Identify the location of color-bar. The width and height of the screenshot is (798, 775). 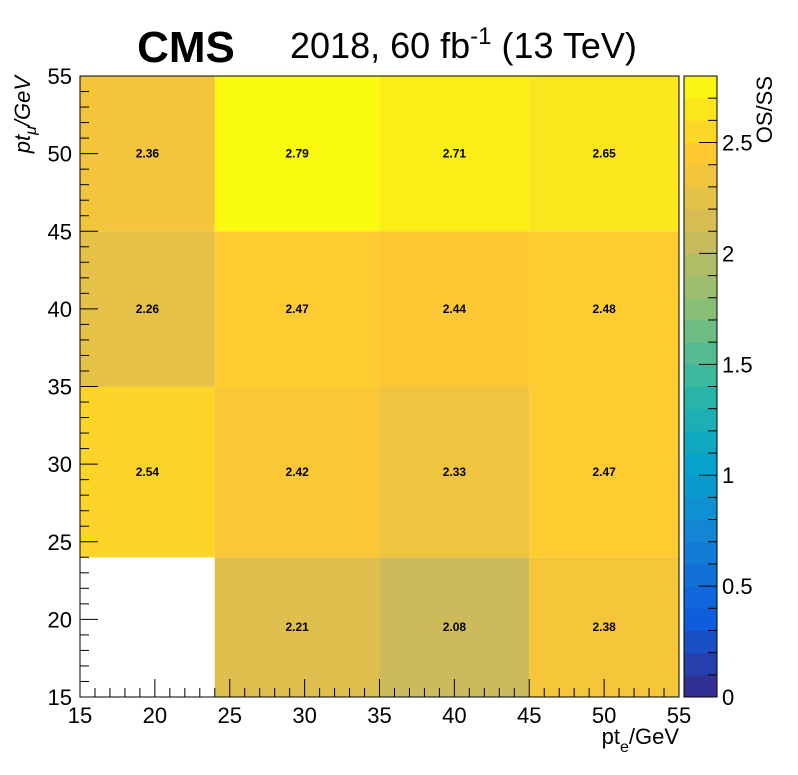
(700, 386).